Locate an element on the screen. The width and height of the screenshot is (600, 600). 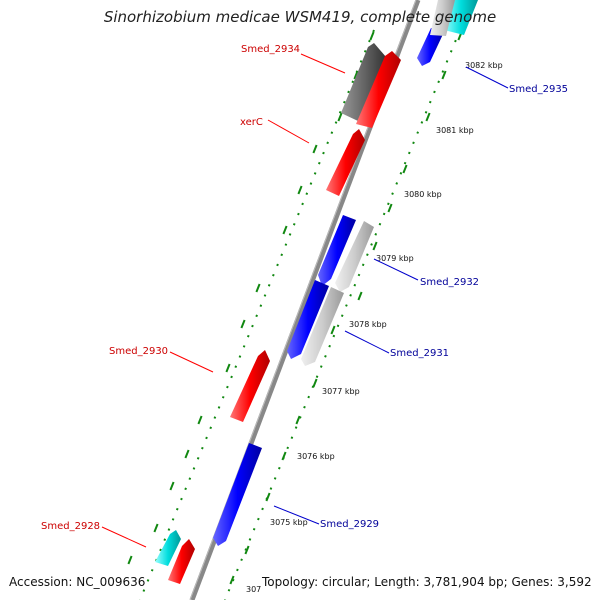
tick-label-partial: 307 is located at coordinates (253, 589).